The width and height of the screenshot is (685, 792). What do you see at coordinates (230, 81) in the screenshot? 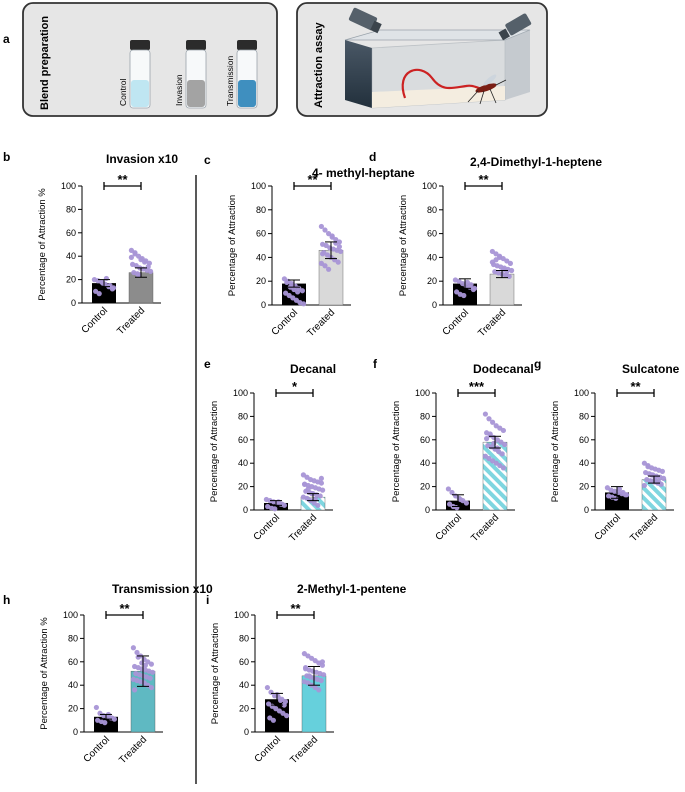
I see `vial-label: Transmission` at bounding box center [230, 81].